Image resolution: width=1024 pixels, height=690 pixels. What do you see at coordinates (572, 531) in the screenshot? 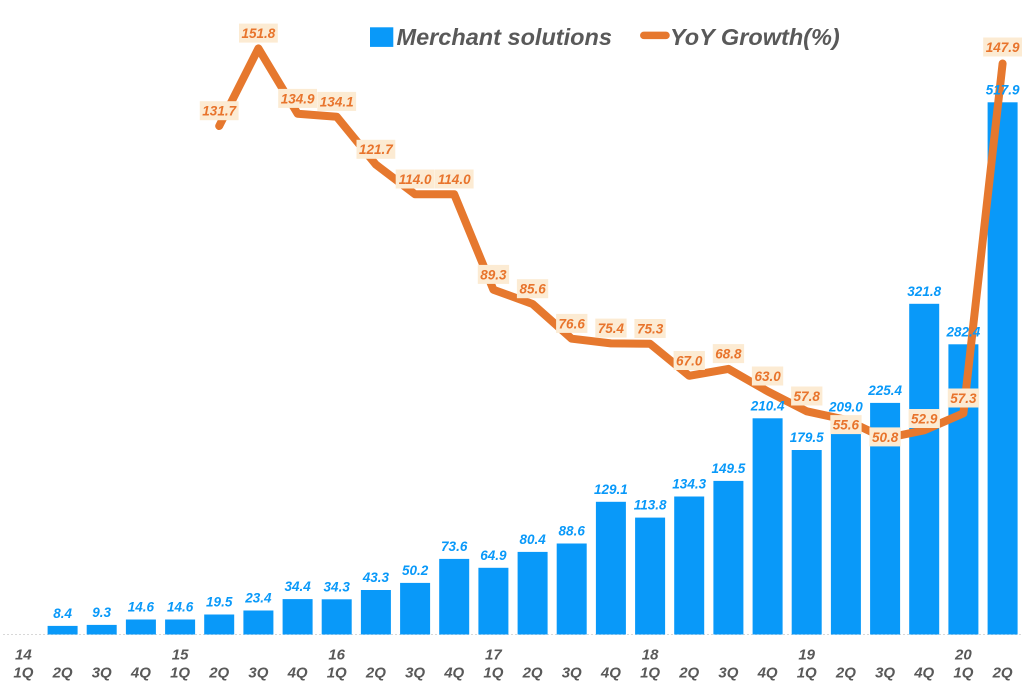
I see `svg-text: 88.6` at bounding box center [572, 531].